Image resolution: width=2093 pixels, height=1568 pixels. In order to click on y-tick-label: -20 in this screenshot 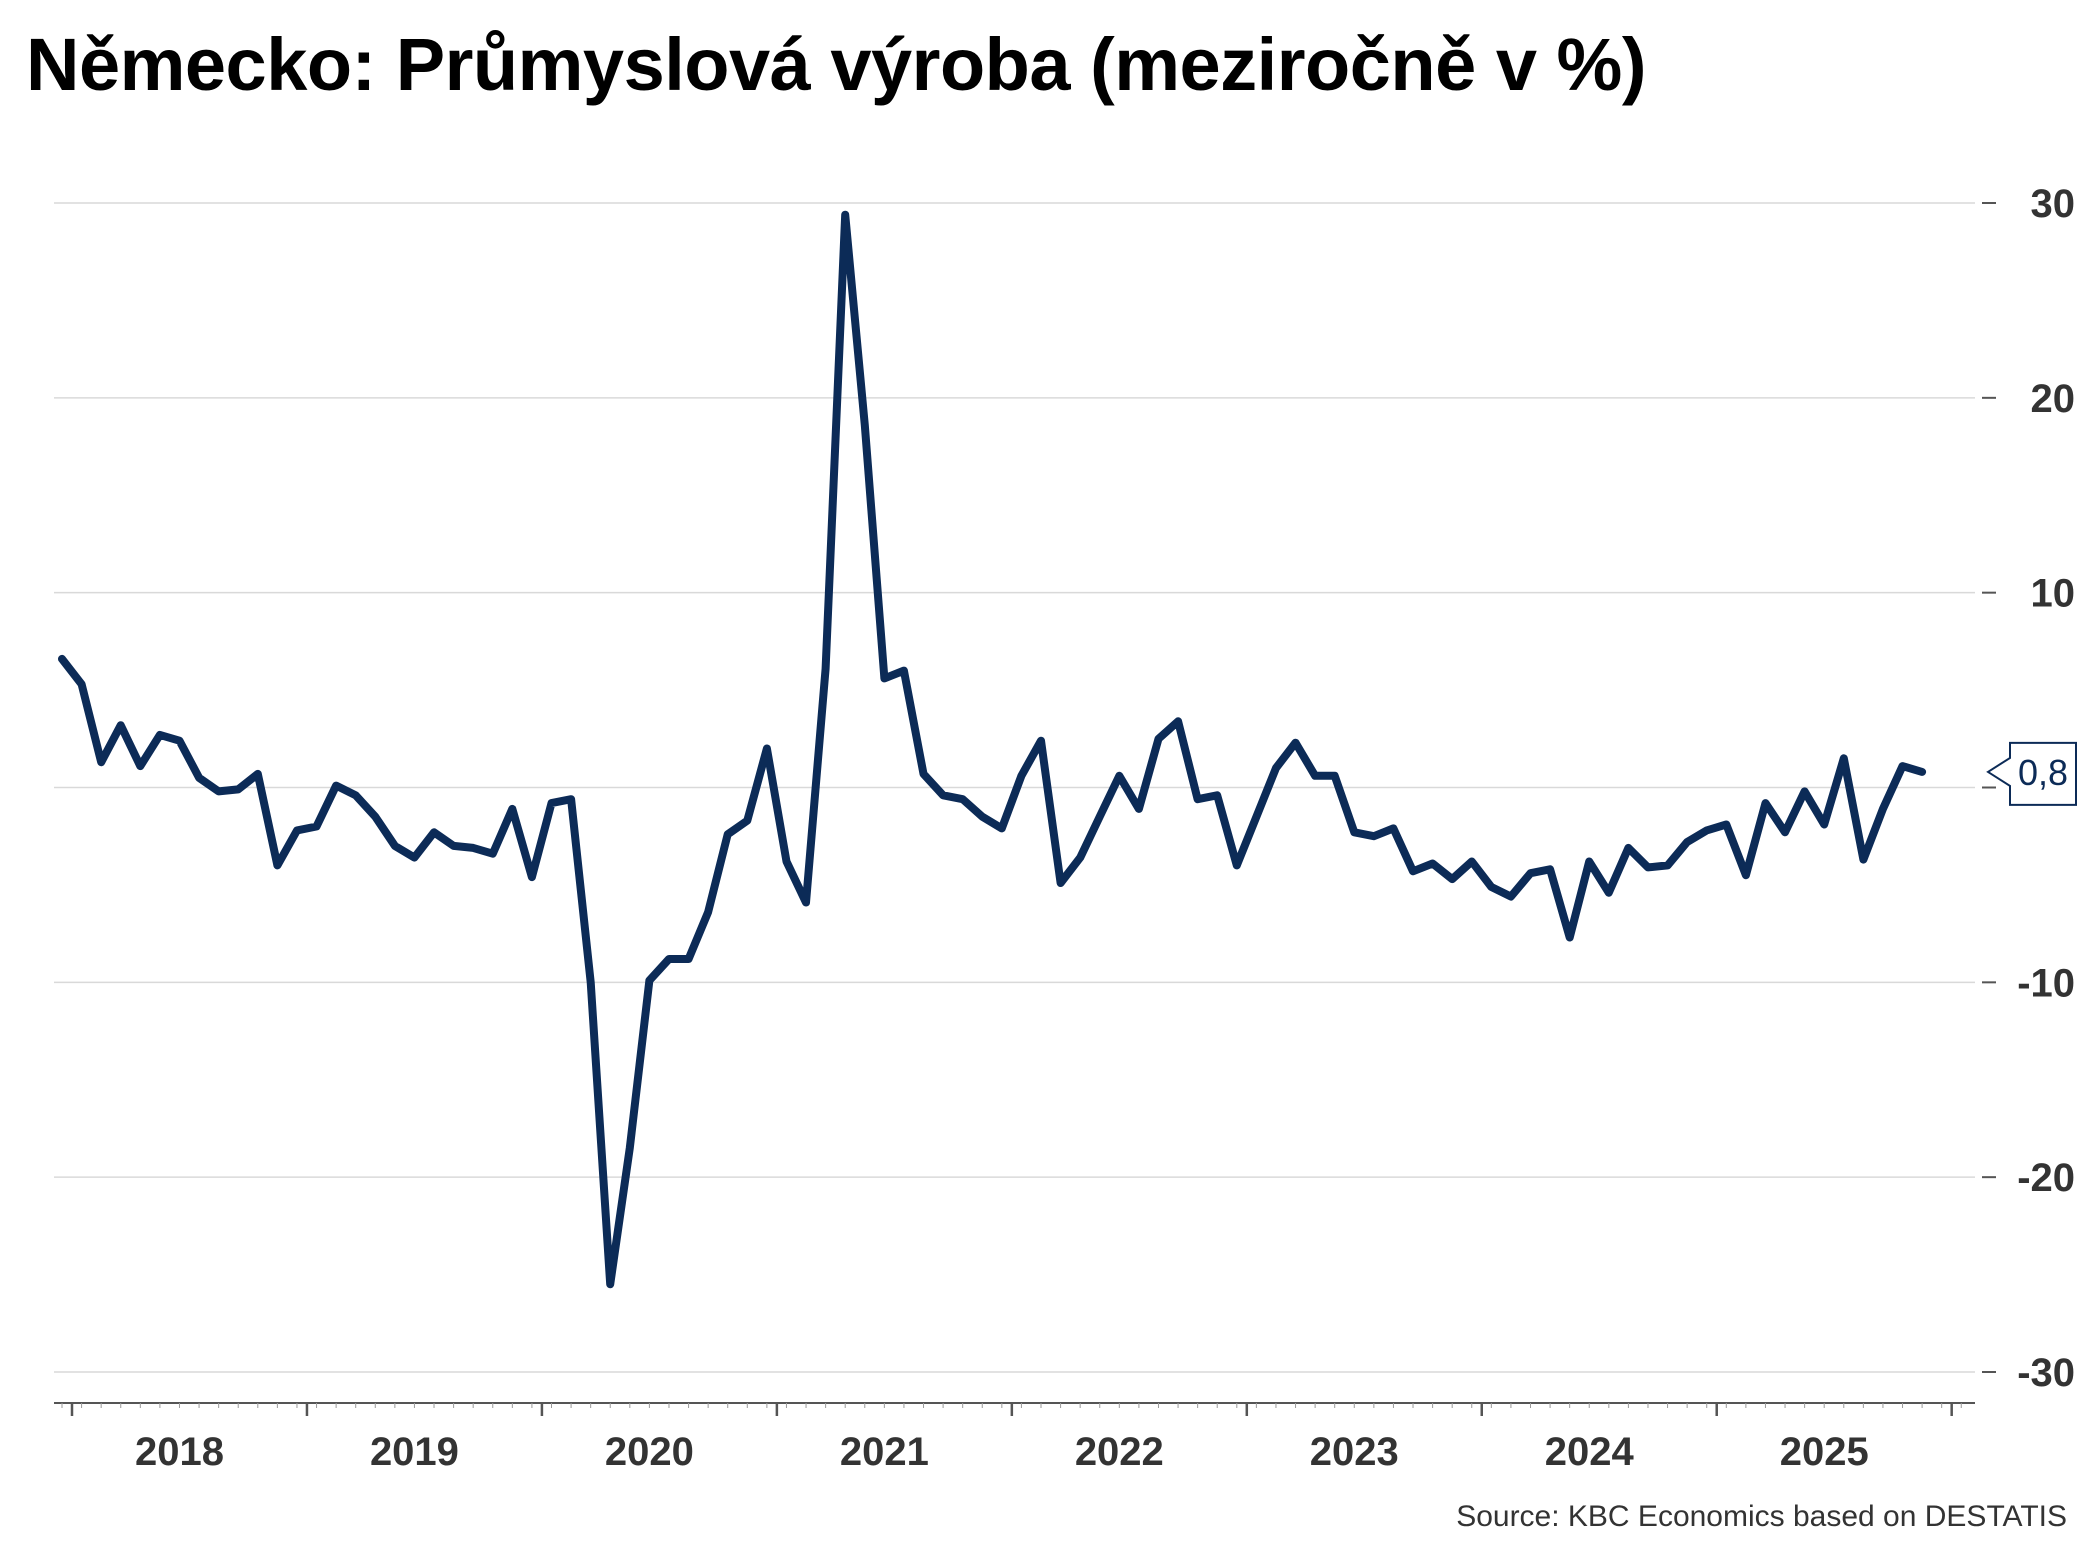, I will do `click(2046, 1178)`.